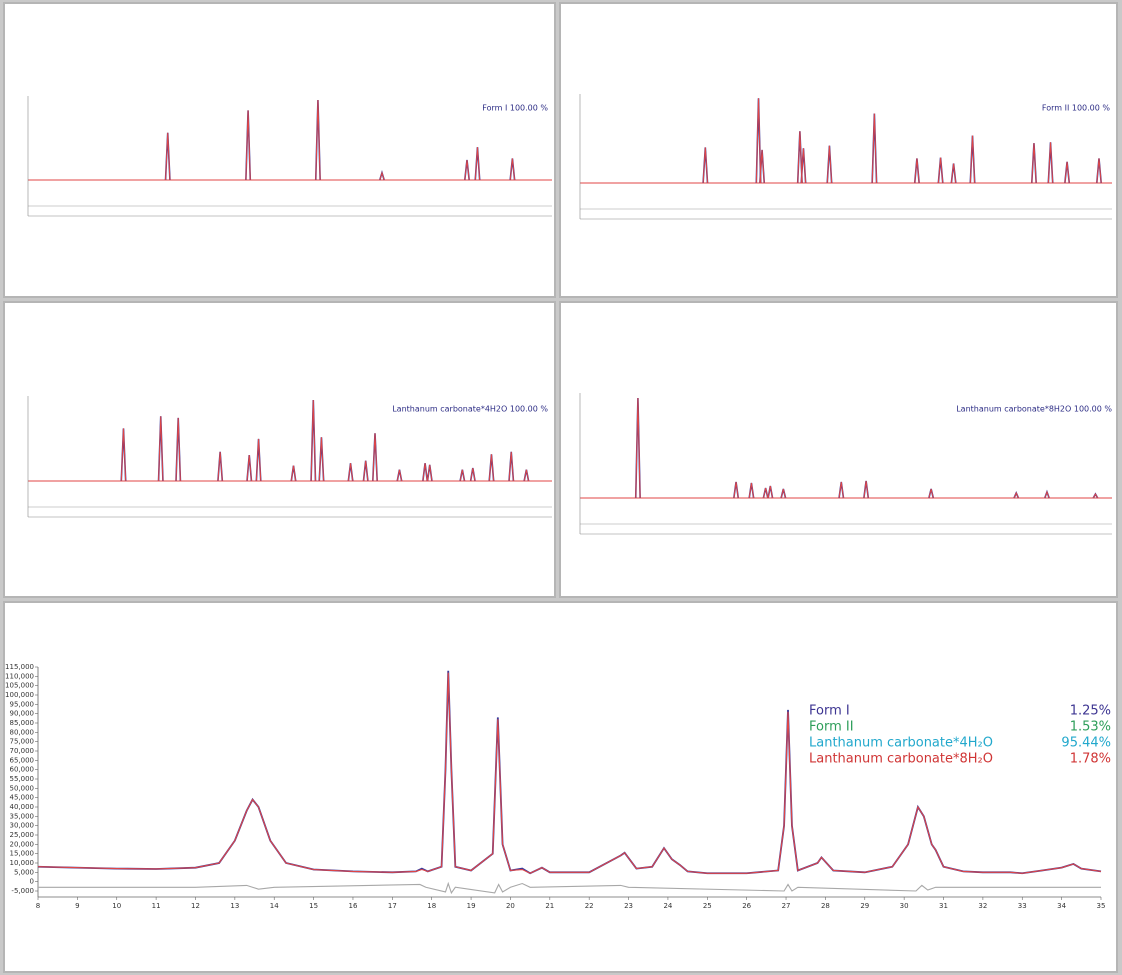 The image size is (1122, 975). What do you see at coordinates (24, 872) in the screenshot?
I see `y-tick-label: 5,000` at bounding box center [24, 872].